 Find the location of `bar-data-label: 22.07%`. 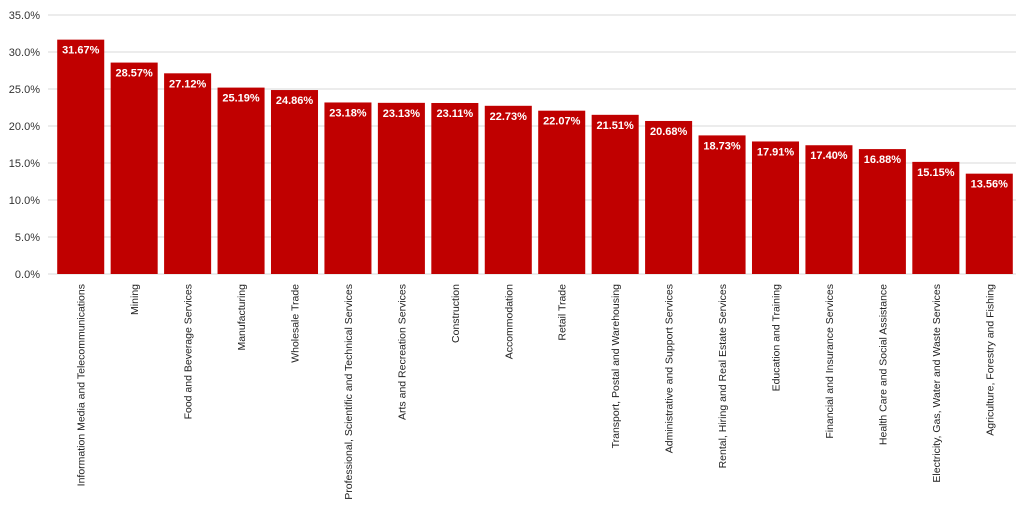

bar-data-label: 22.07% is located at coordinates (562, 122).